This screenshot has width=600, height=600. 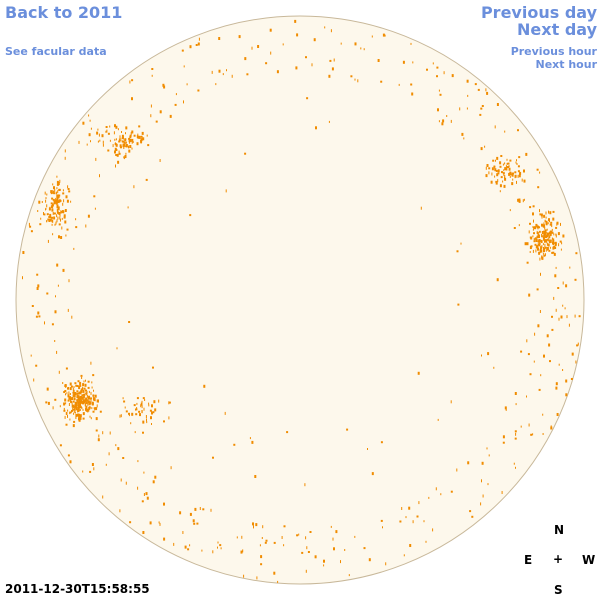 I want to click on observation-timestamp: 2011-12-30T15:58:55, so click(x=77, y=589).